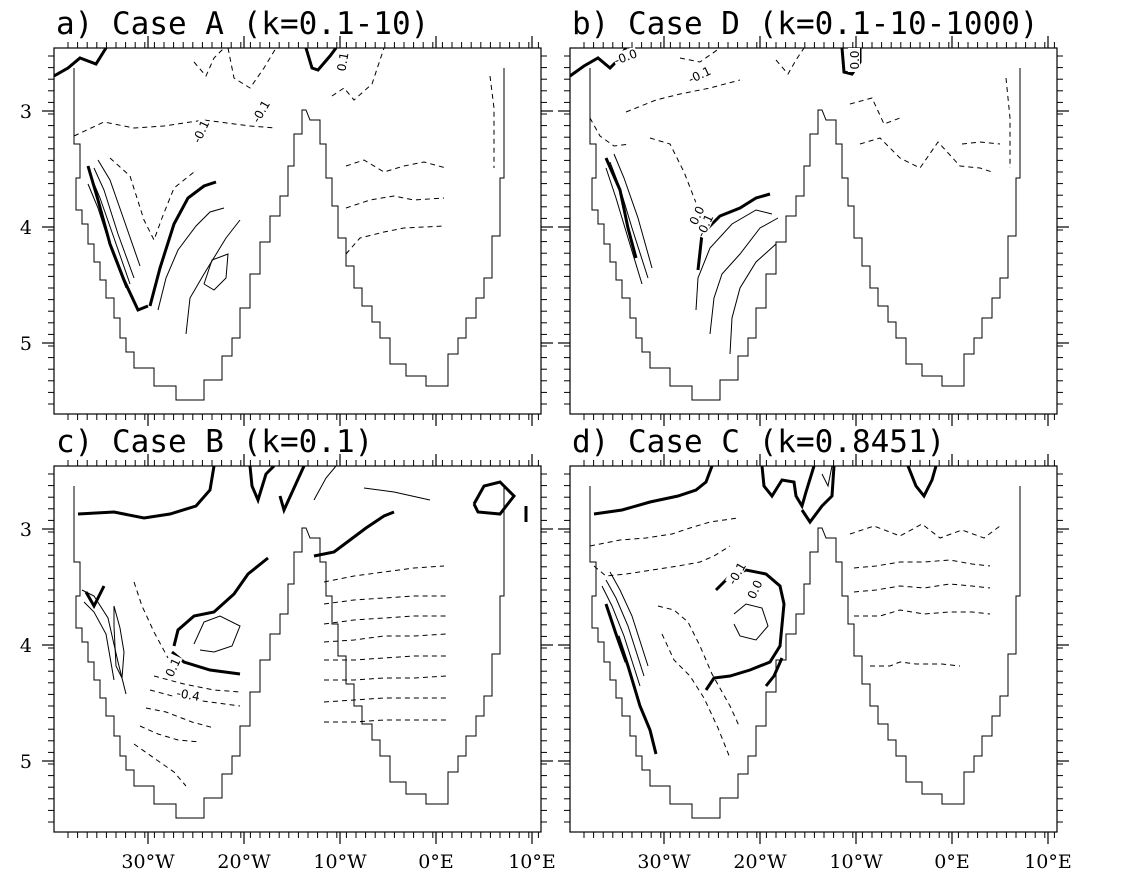 The image size is (1136, 882). I want to click on topography-outline, so click(289, 652).